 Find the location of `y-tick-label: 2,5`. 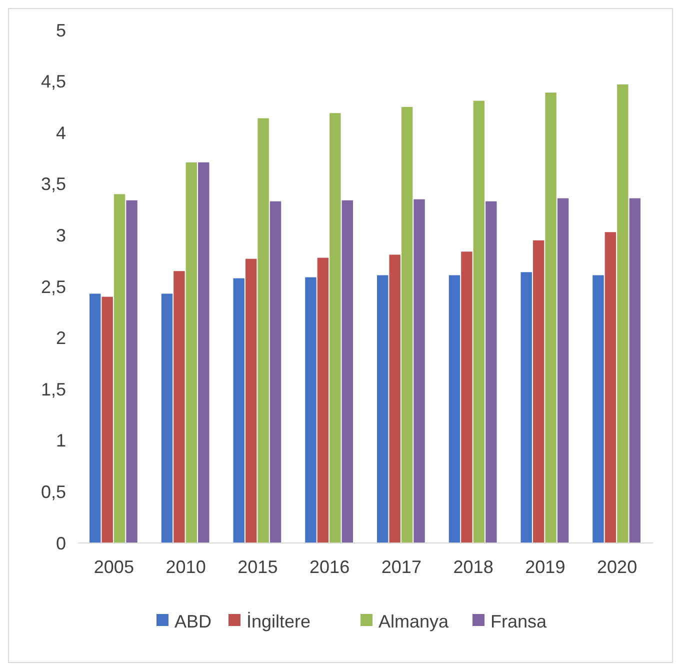

y-tick-label: 2,5 is located at coordinates (53, 286).